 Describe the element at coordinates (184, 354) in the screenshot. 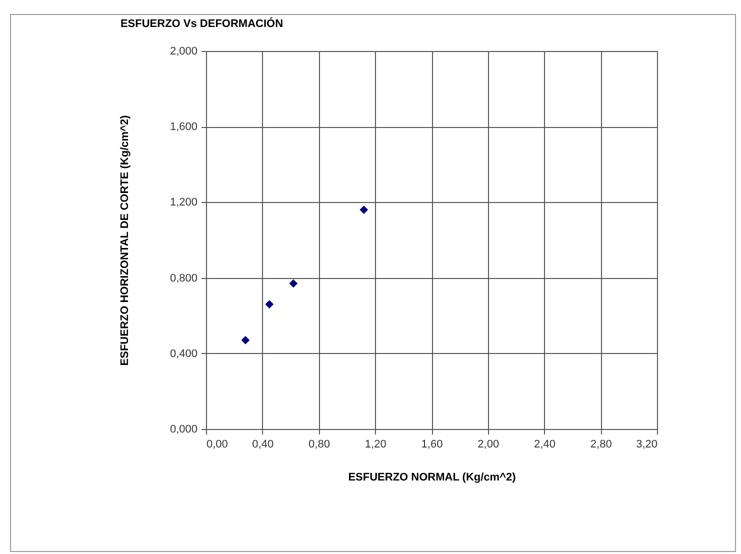

I see `y-tick-label: 0,400` at that location.